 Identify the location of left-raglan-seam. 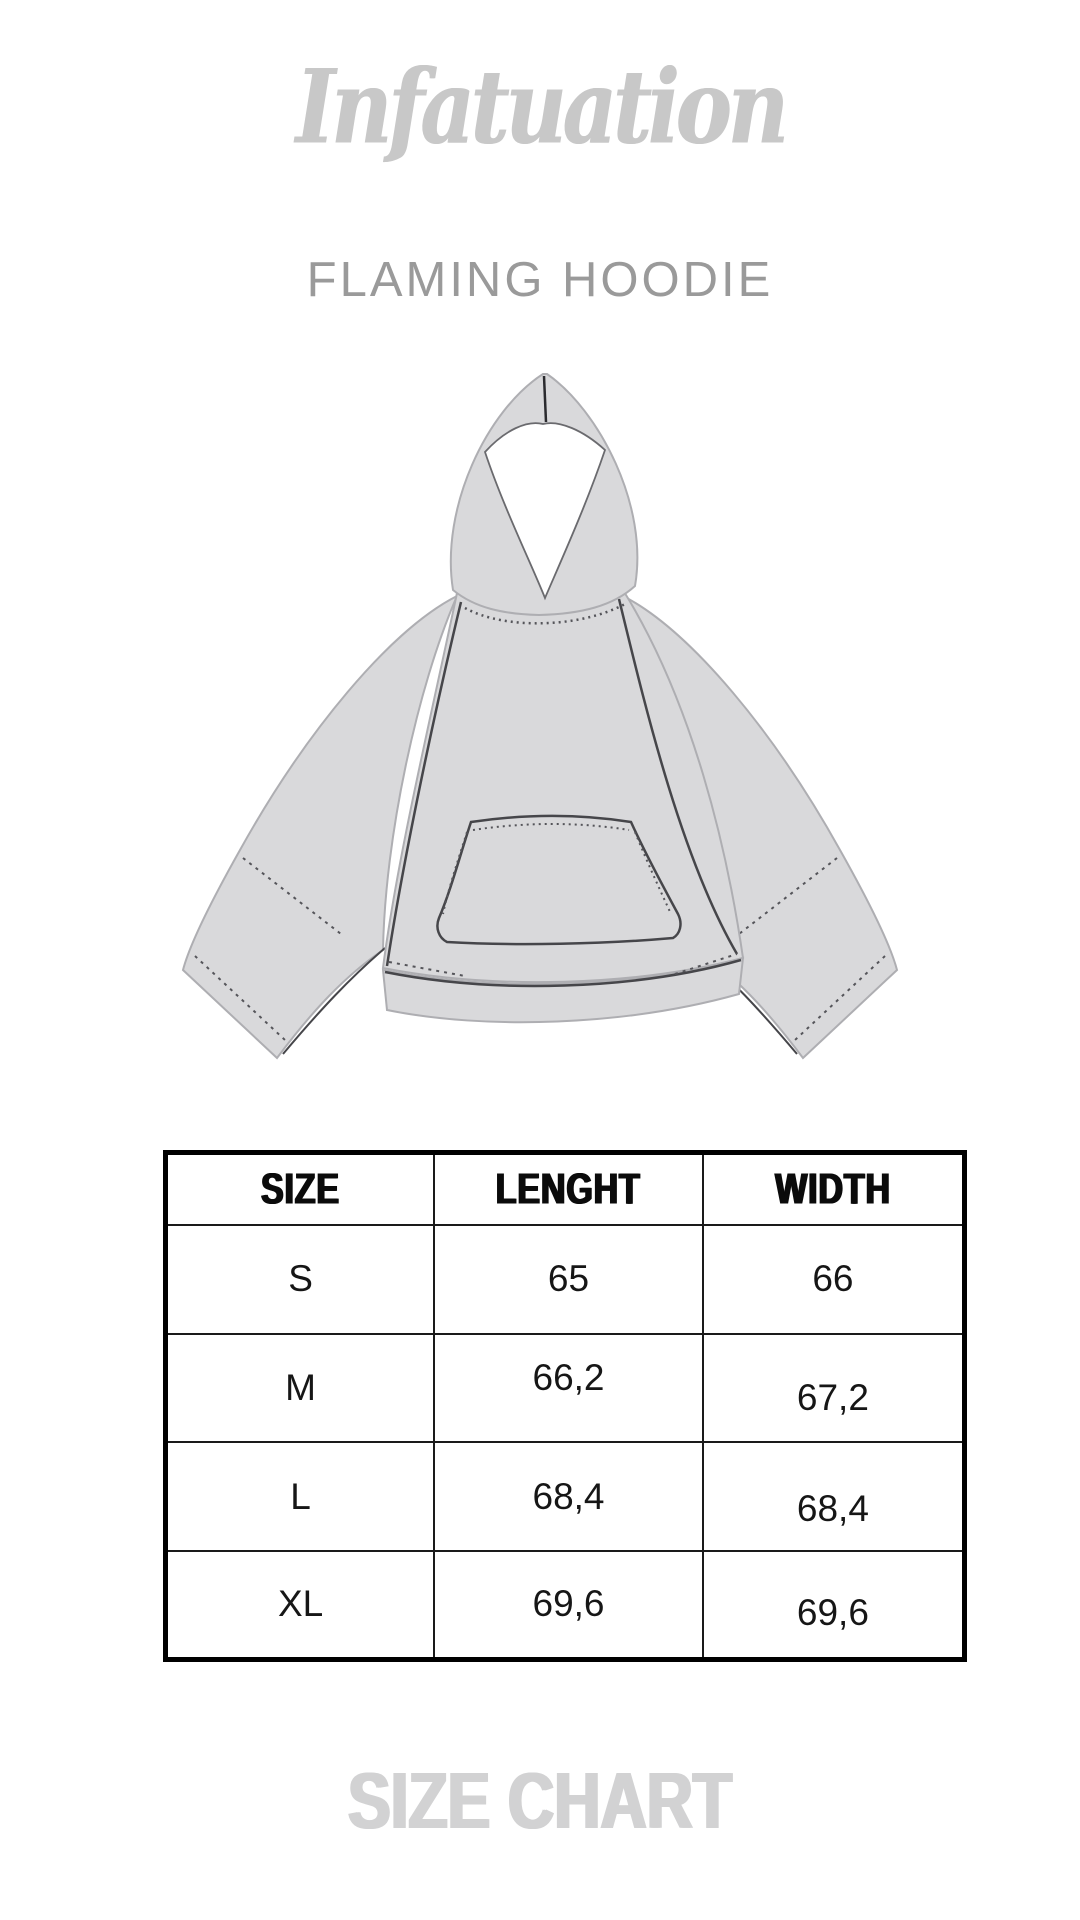
(424, 784).